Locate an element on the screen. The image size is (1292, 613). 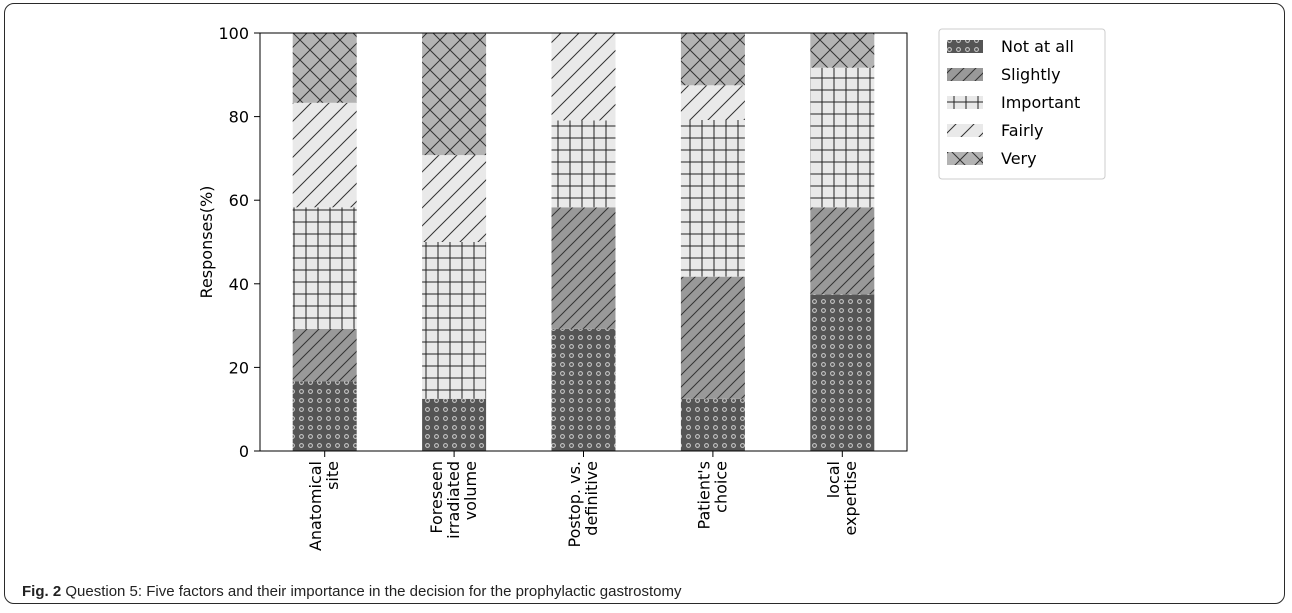
x-tick-label-line: Anatomical is located at coordinates (315, 506).